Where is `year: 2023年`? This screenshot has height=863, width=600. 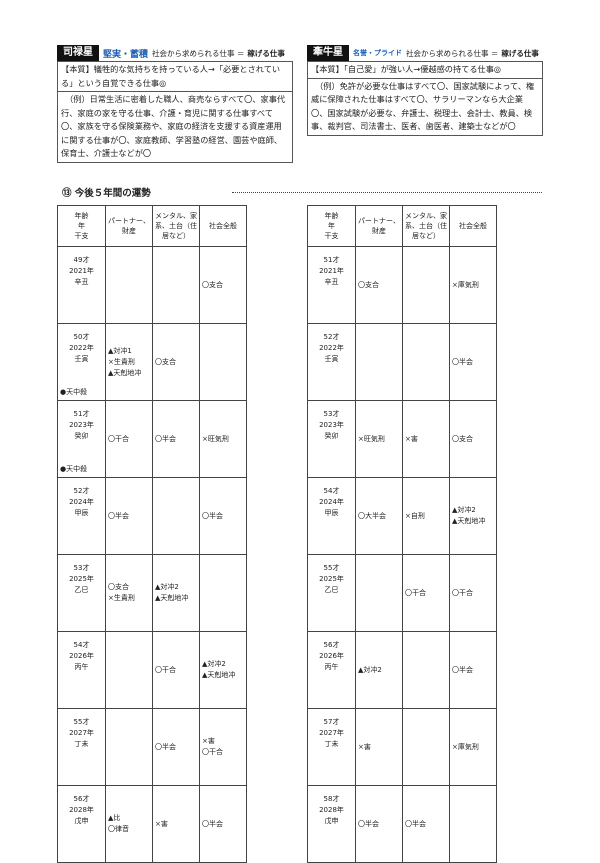 year: 2023年 is located at coordinates (331, 425).